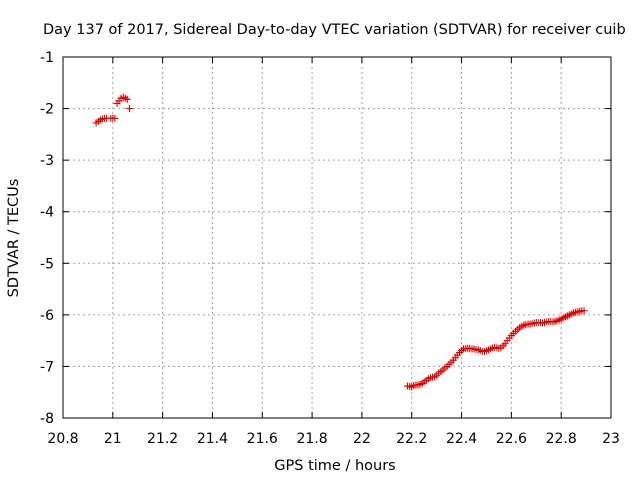 This screenshot has width=640, height=480. I want to click on x-tick-label: 21.4, so click(212, 439).